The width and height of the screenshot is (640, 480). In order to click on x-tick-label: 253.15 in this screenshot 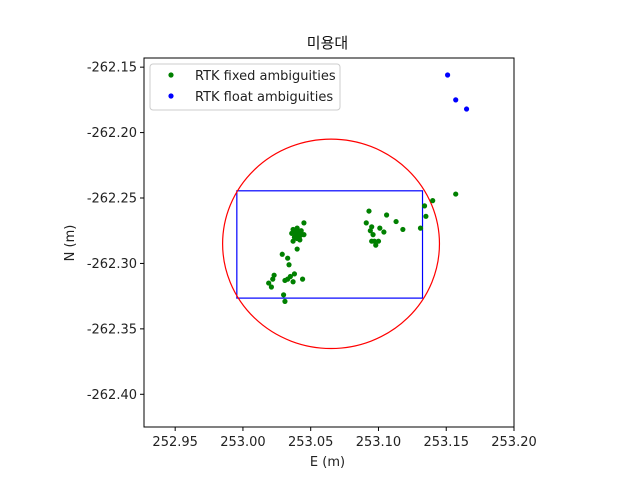, I will do `click(446, 442)`.